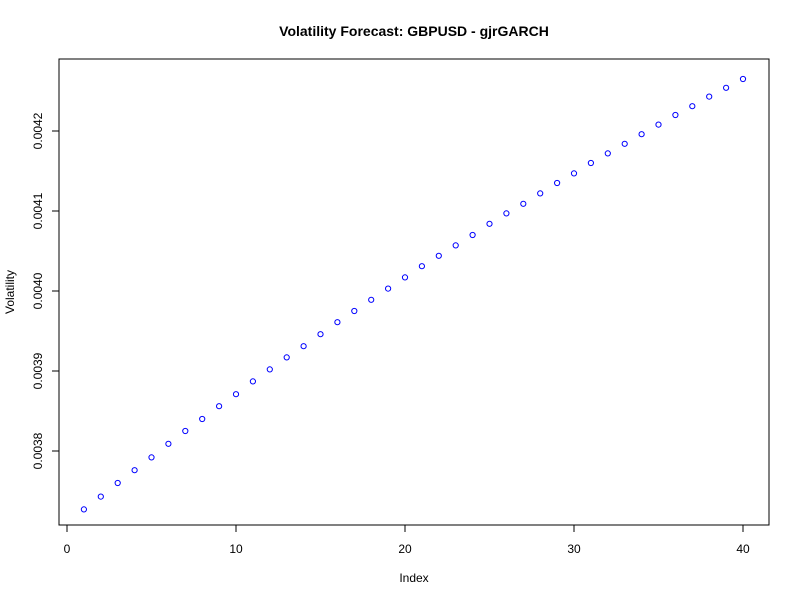 The width and height of the screenshot is (800, 600). What do you see at coordinates (38, 450) in the screenshot?
I see `y-tick-label: 0.0038` at bounding box center [38, 450].